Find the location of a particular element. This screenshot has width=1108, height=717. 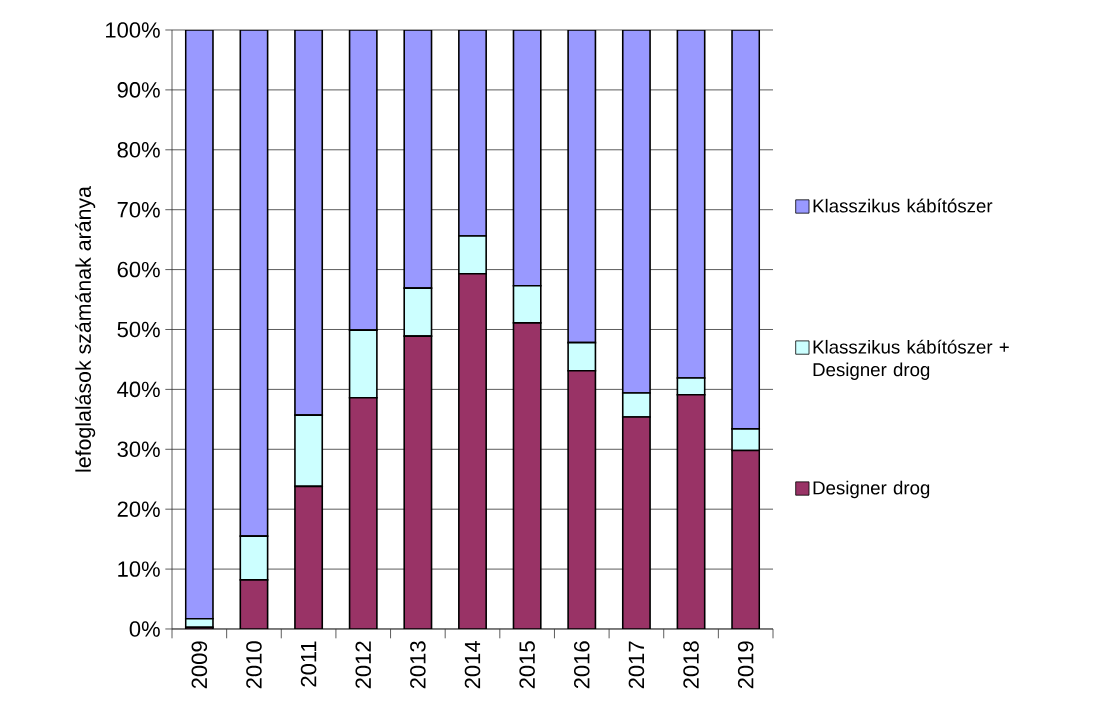

x-tick-label: 2011 is located at coordinates (308, 664).